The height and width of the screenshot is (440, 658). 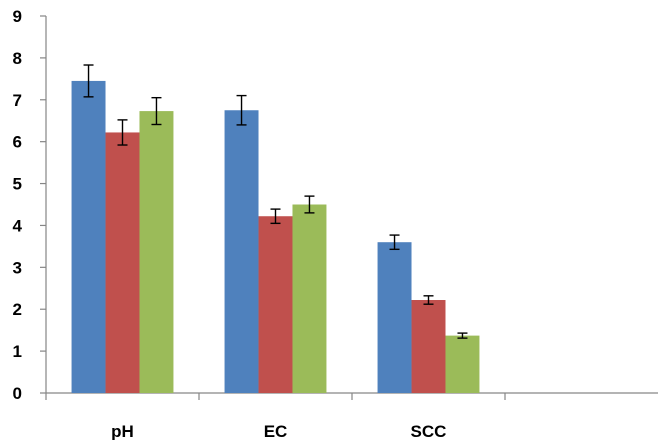 What do you see at coordinates (122, 431) in the screenshot?
I see `x-category-label: pH` at bounding box center [122, 431].